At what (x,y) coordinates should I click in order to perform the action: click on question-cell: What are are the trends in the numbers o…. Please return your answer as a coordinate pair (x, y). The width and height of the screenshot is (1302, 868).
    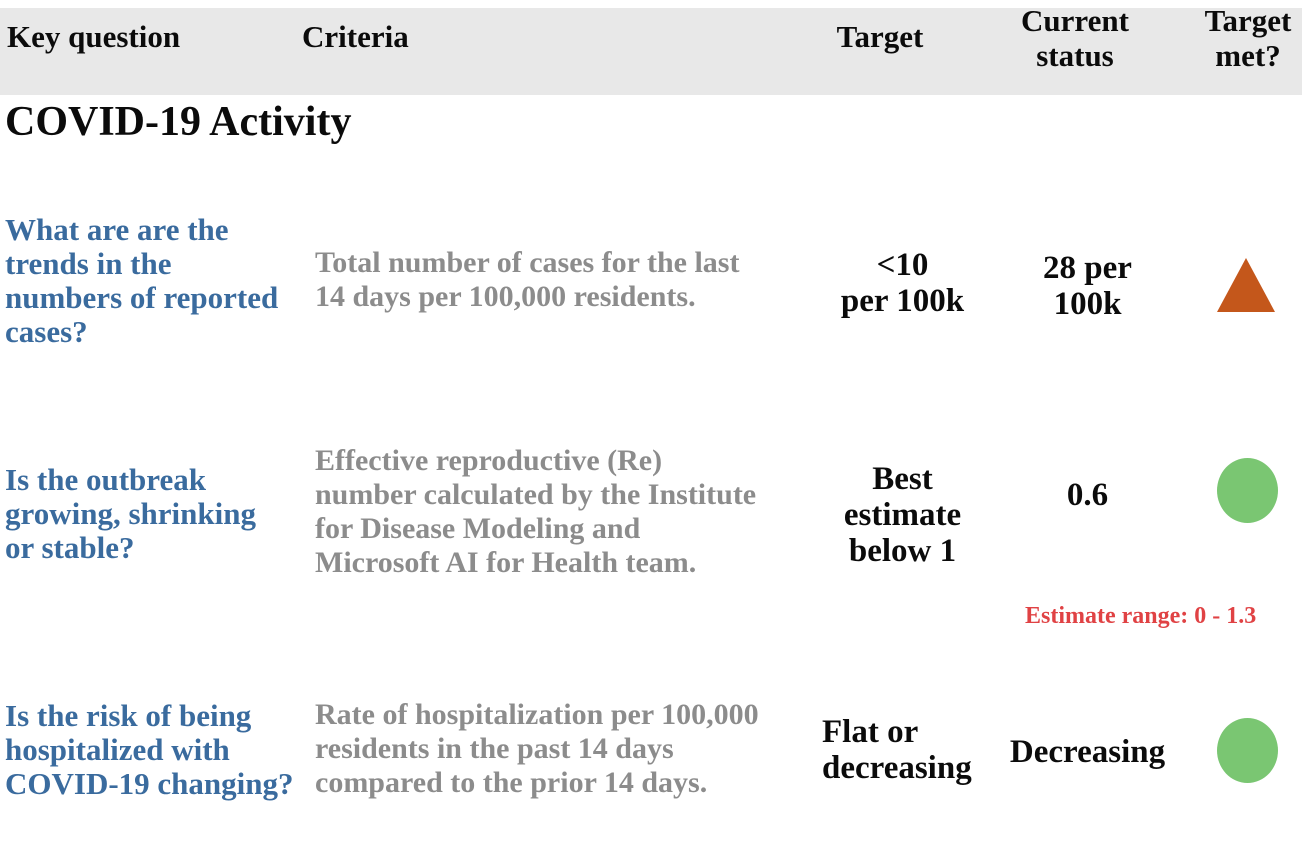
    Looking at the image, I should click on (142, 280).